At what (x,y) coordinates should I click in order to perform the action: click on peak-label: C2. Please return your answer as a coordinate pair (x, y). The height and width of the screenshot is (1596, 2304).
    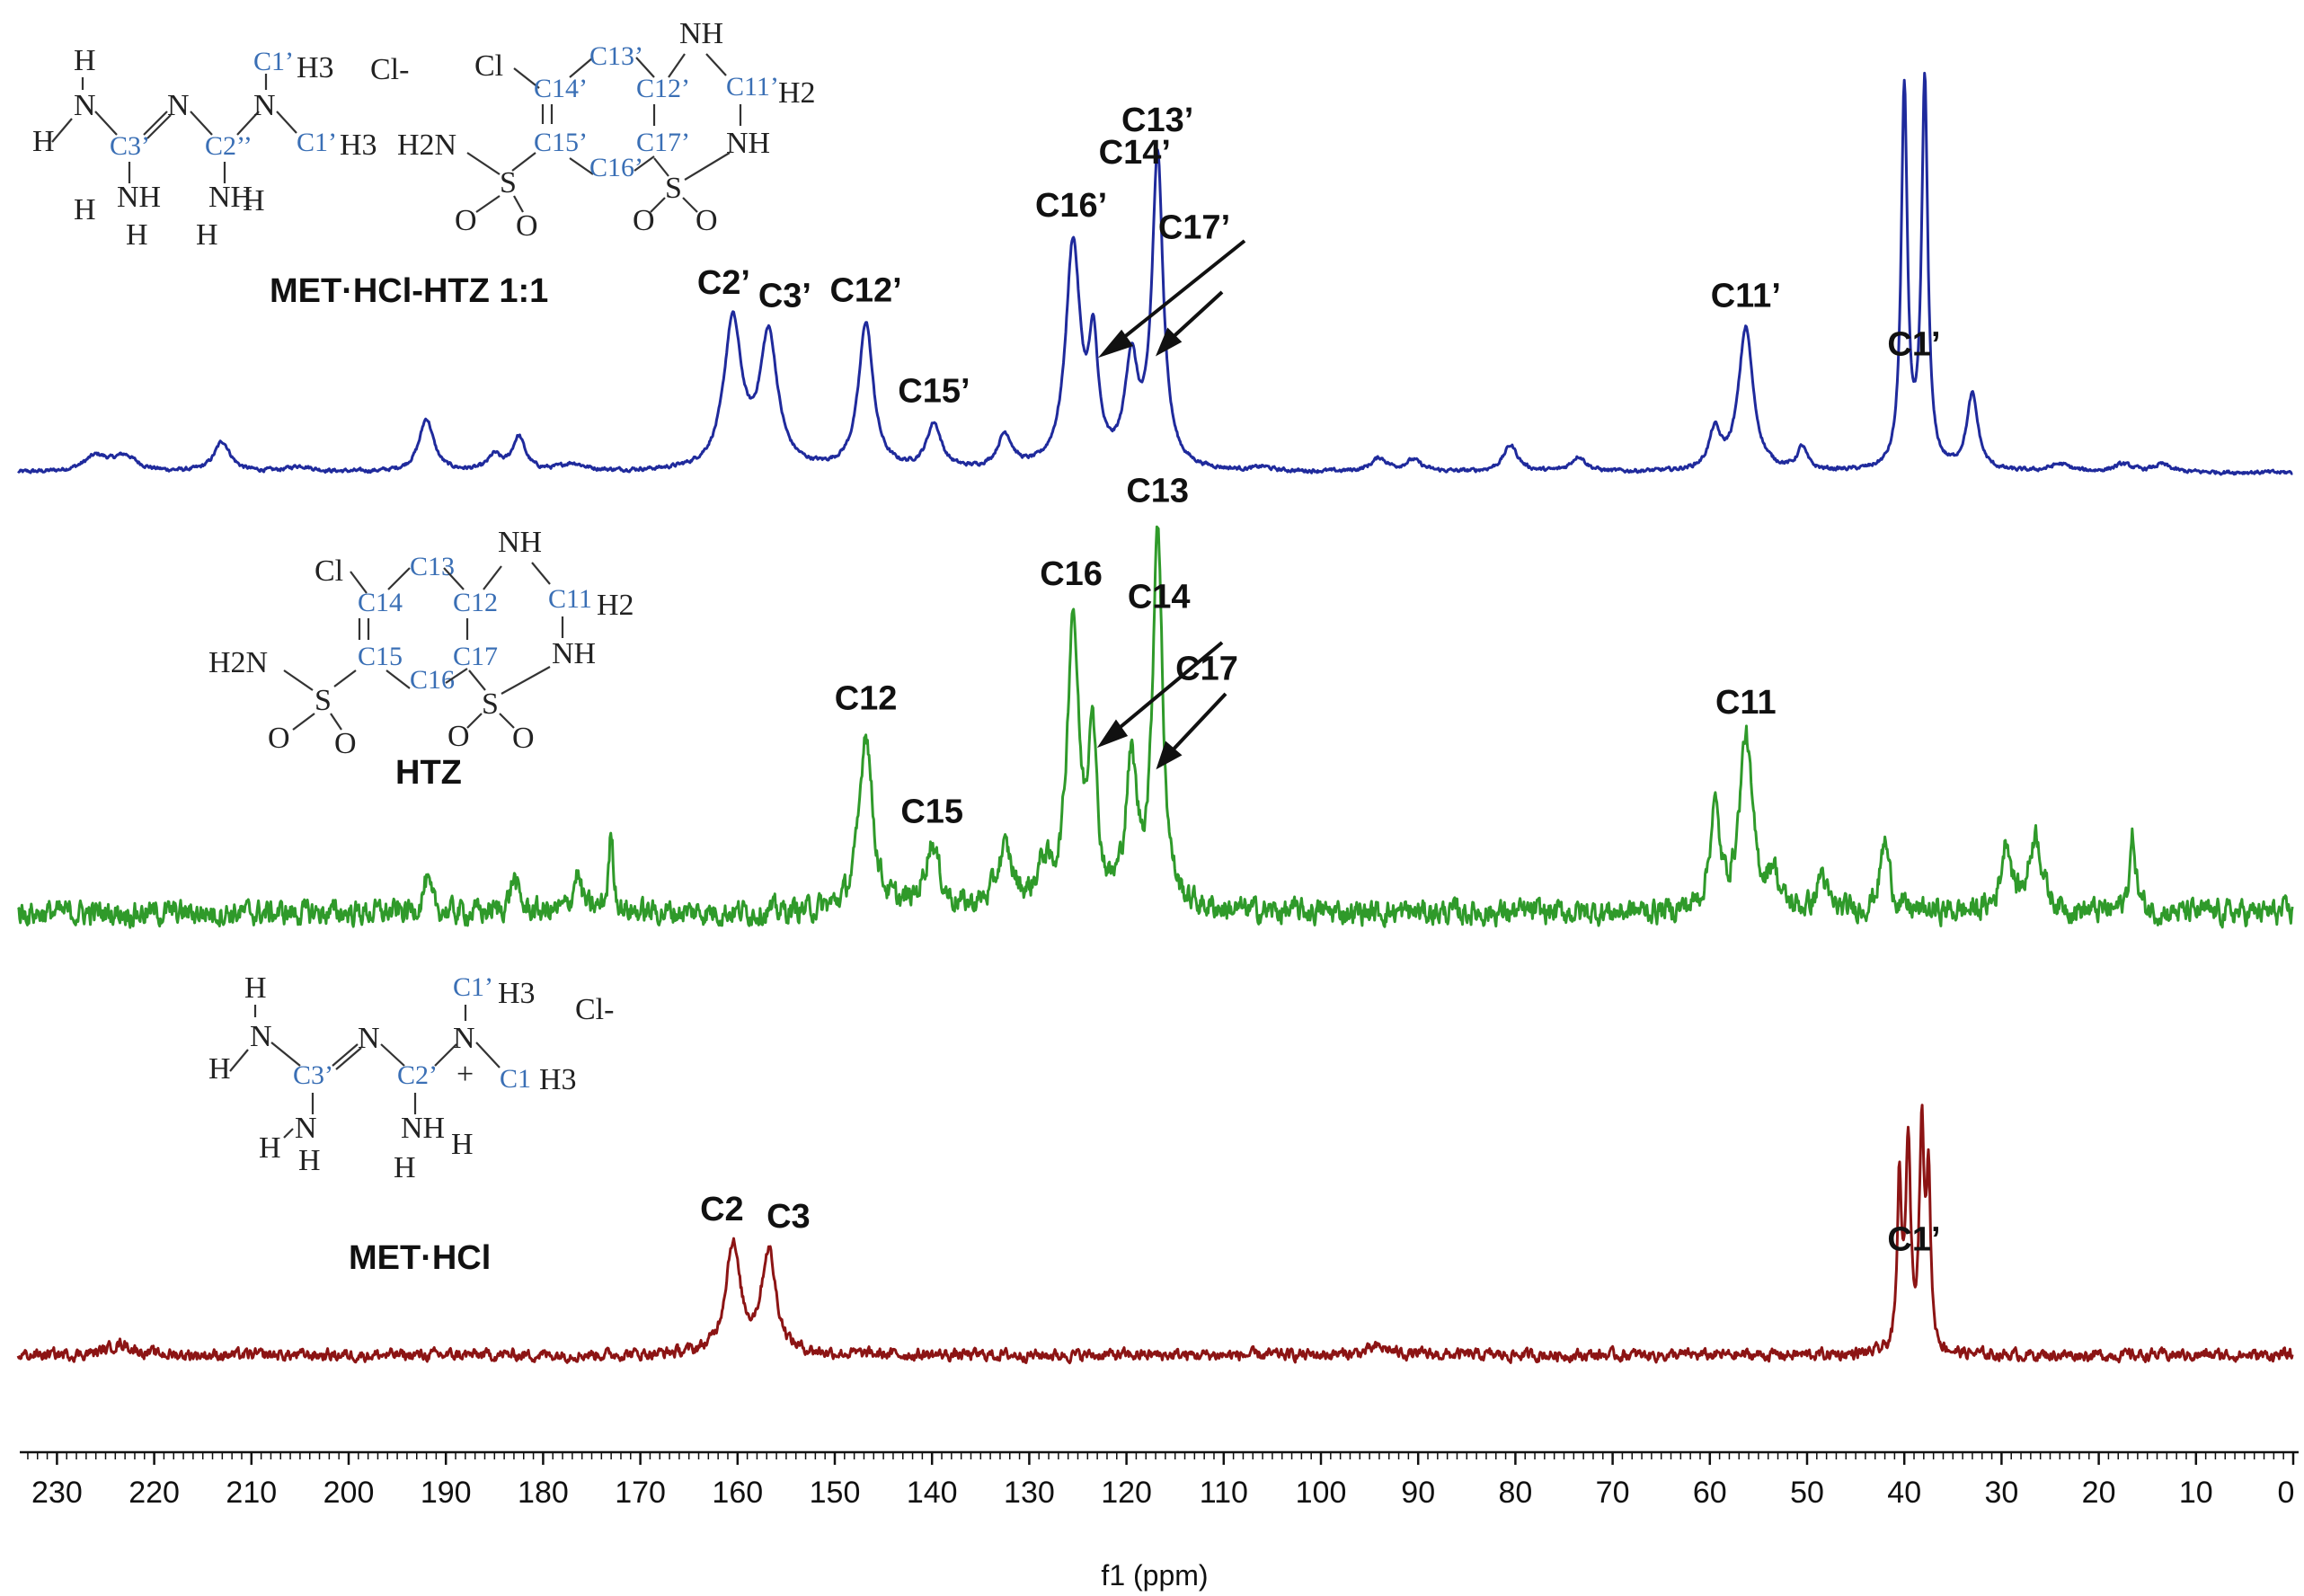
    Looking at the image, I should click on (722, 1209).